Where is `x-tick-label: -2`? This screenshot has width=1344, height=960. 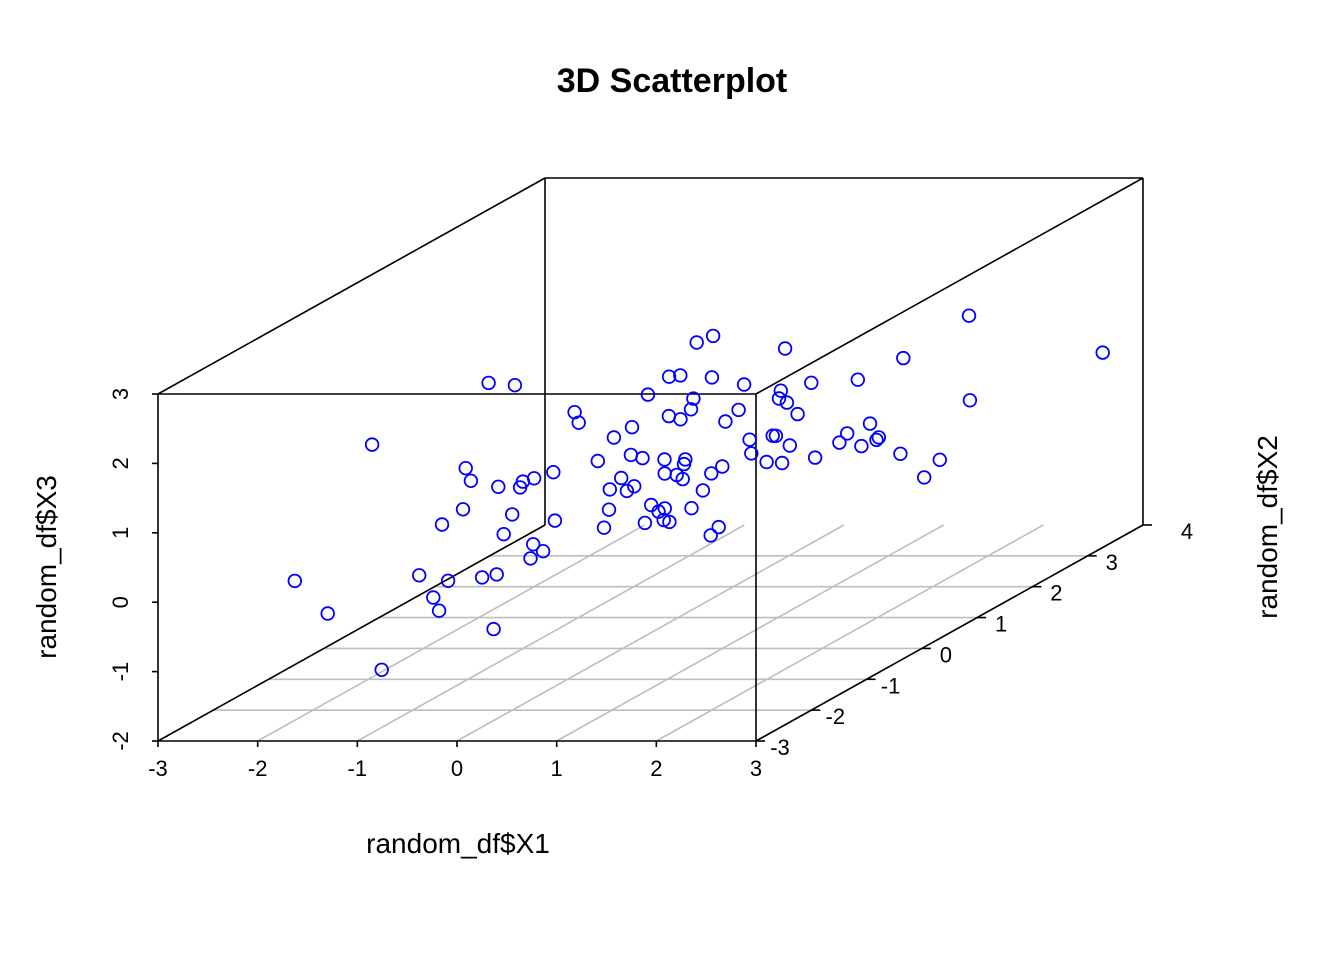
x-tick-label: -2 is located at coordinates (258, 768).